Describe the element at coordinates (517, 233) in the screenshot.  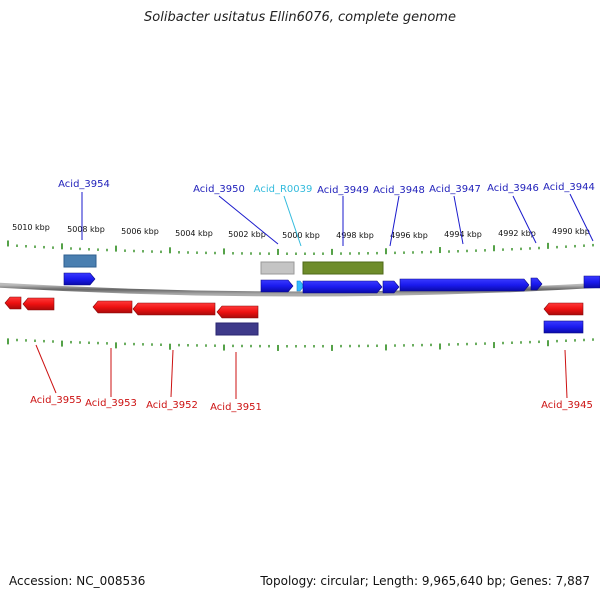
I see `scale-label: 4992 kbp` at that location.